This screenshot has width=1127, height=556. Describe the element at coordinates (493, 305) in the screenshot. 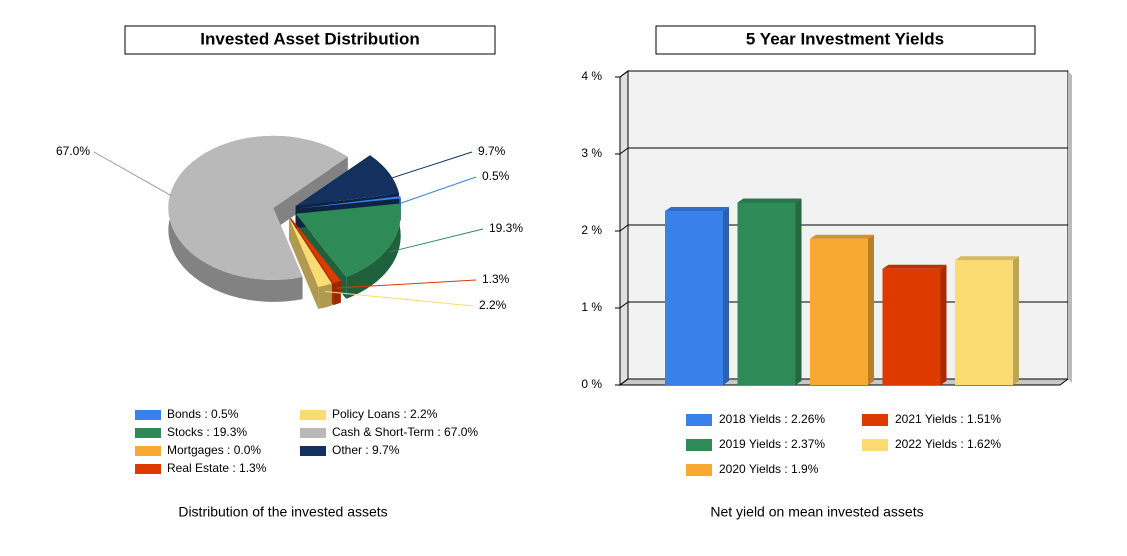

I see `data-label: 2.2%` at that location.